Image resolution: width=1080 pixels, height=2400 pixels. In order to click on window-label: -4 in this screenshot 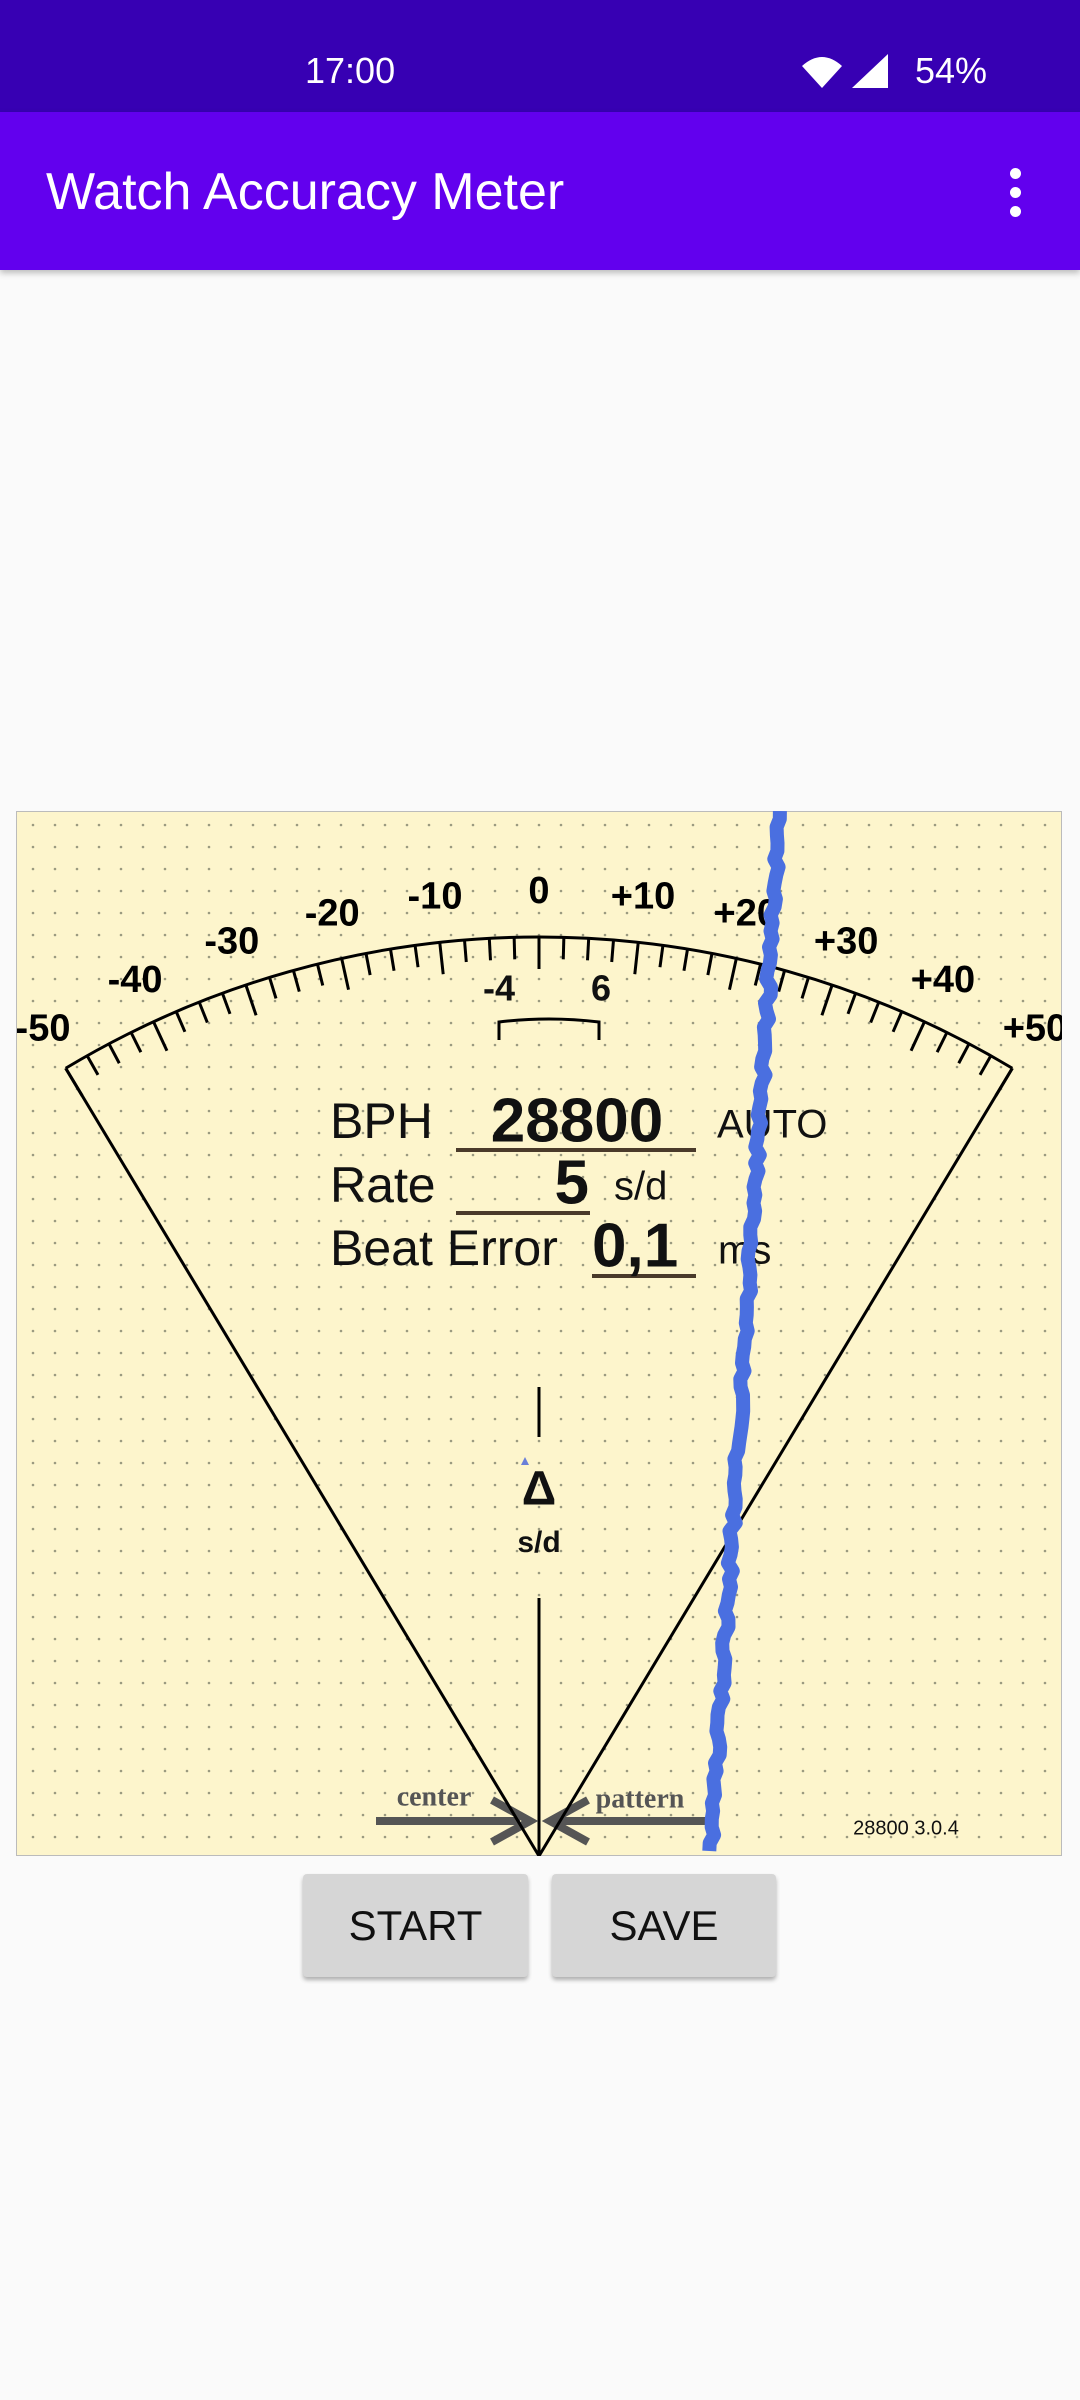, I will do `click(499, 988)`.